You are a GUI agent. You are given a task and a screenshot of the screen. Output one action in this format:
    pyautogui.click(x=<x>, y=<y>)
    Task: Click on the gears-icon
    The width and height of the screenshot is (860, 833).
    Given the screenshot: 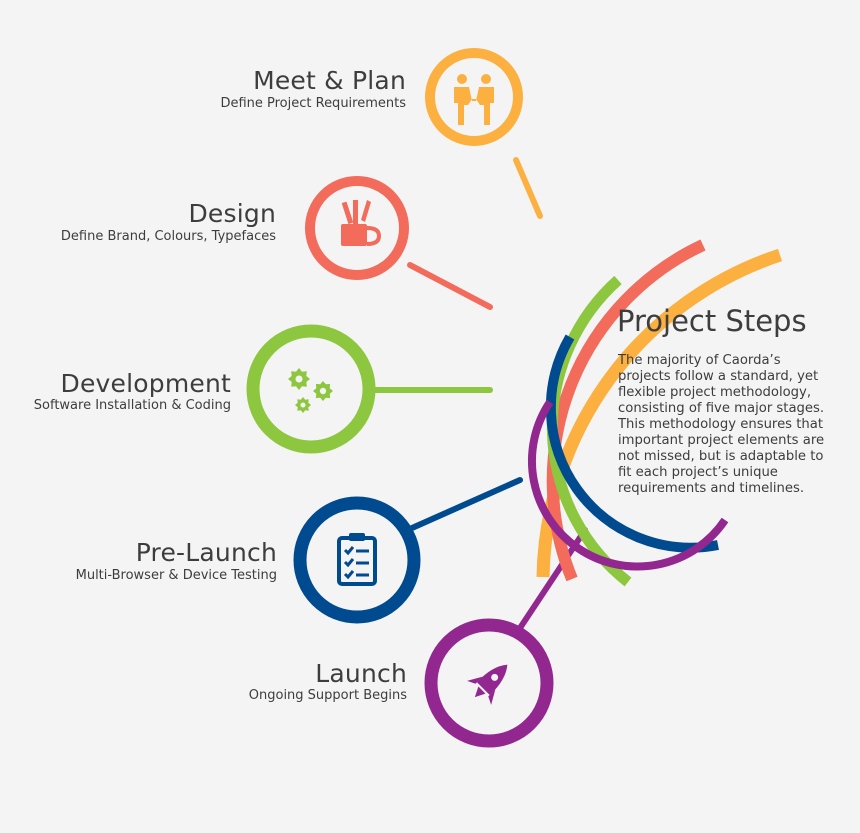 What is the action you would take?
    pyautogui.click(x=310, y=390)
    